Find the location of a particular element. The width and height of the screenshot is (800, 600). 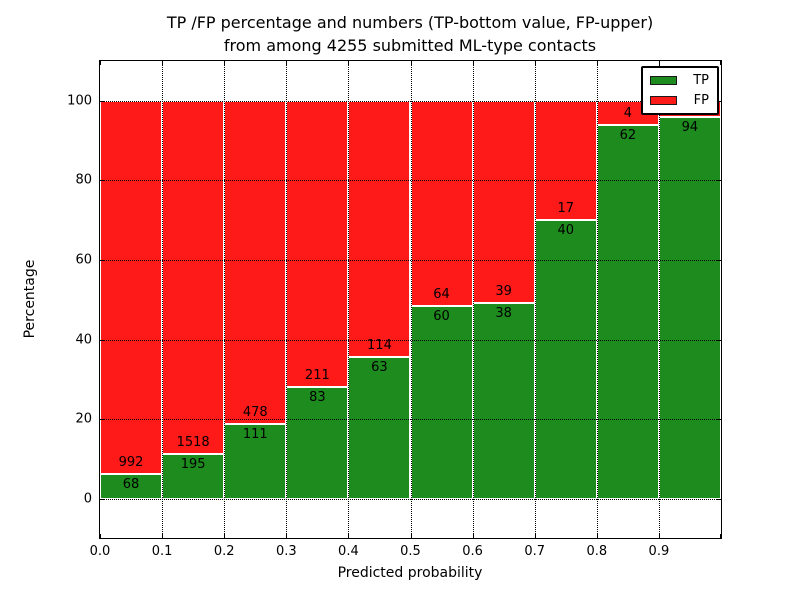

bar-label-fp: 211 is located at coordinates (317, 375).